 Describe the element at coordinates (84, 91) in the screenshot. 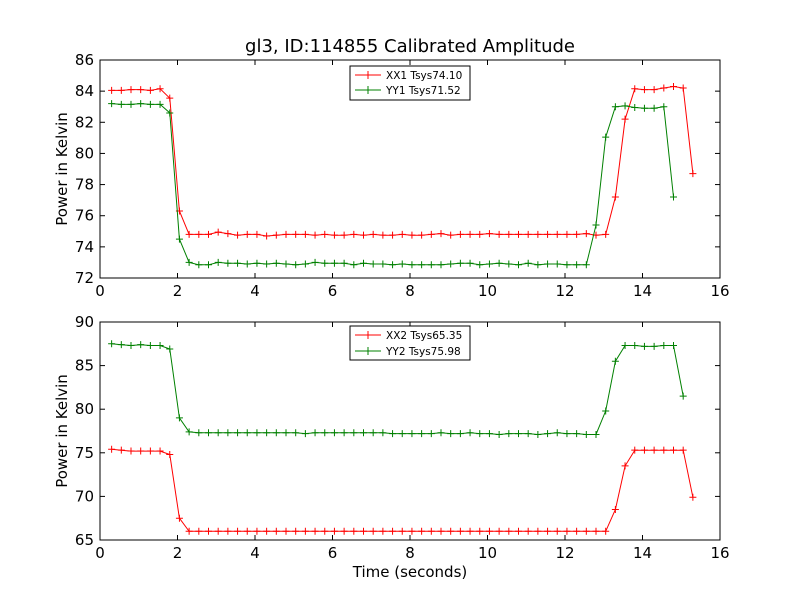

I see `panel-1-y-tick-label: 84` at that location.